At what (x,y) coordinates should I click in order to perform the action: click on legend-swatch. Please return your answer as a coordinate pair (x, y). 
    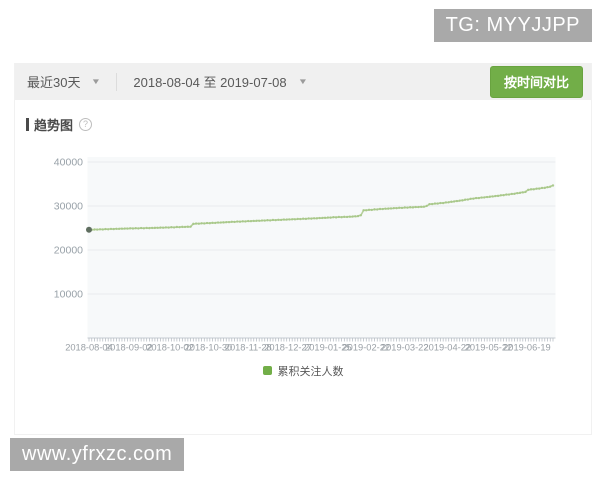
    Looking at the image, I should click on (267, 370).